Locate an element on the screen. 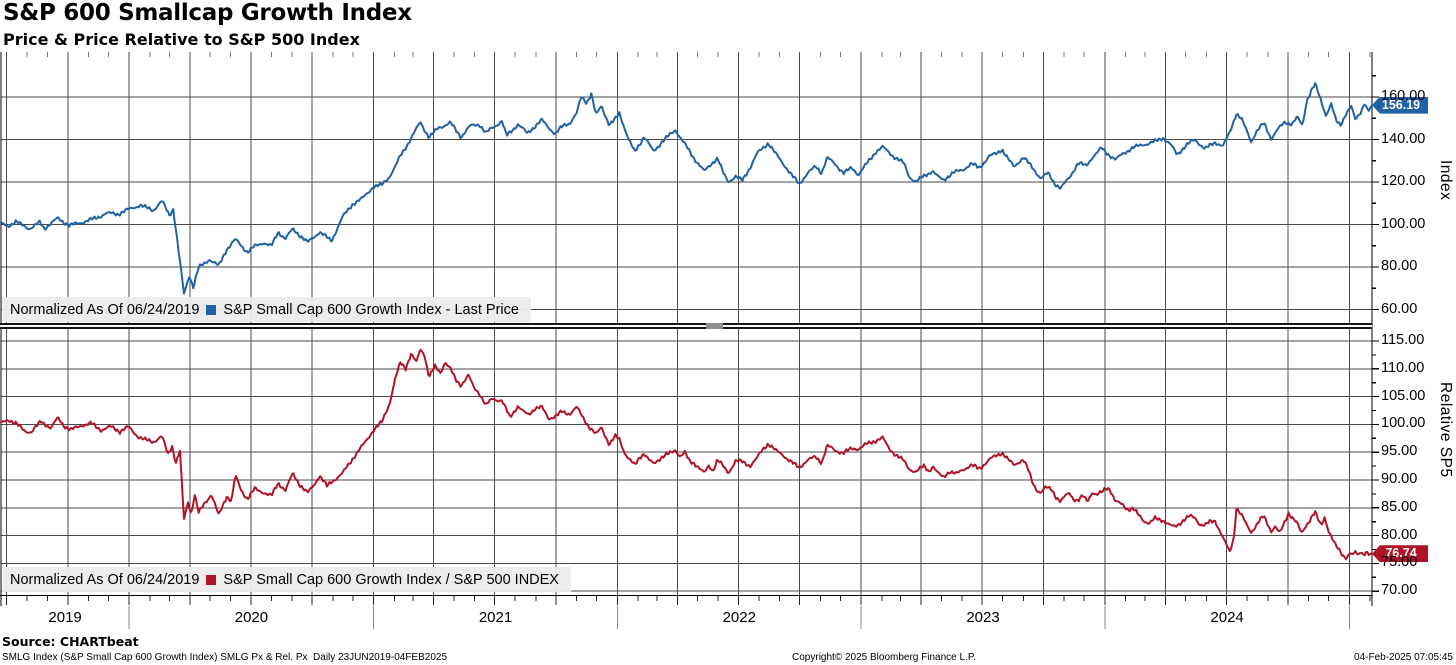 This screenshot has height=665, width=1456. x-axis-year-label: 2023 is located at coordinates (983, 617).